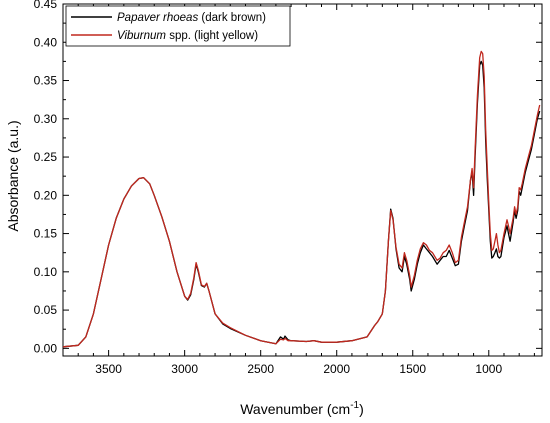  I want to click on x-axis-title-sup: -1, so click(354, 405).